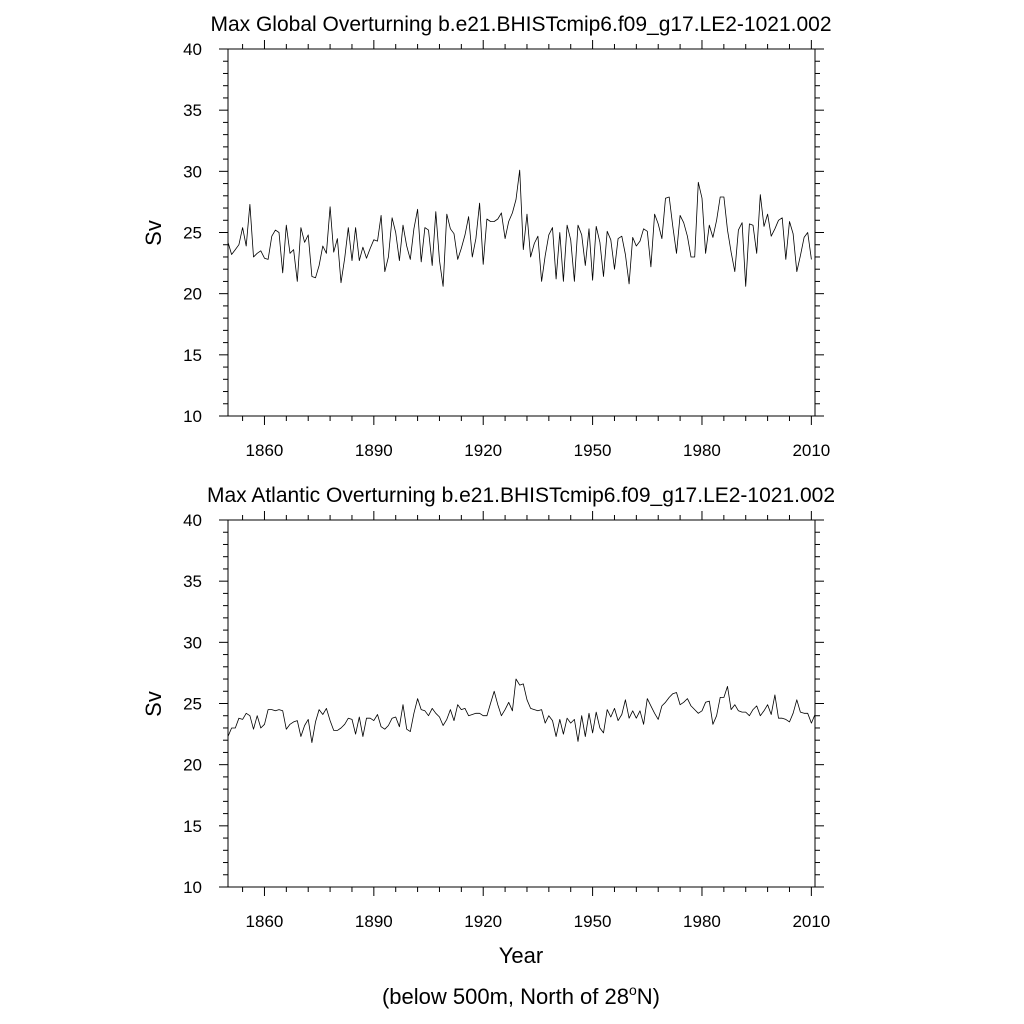 This screenshot has height=1024, width=1024. Describe the element at coordinates (633, 990) in the screenshot. I see `footnote-degree-superscript: o` at that location.